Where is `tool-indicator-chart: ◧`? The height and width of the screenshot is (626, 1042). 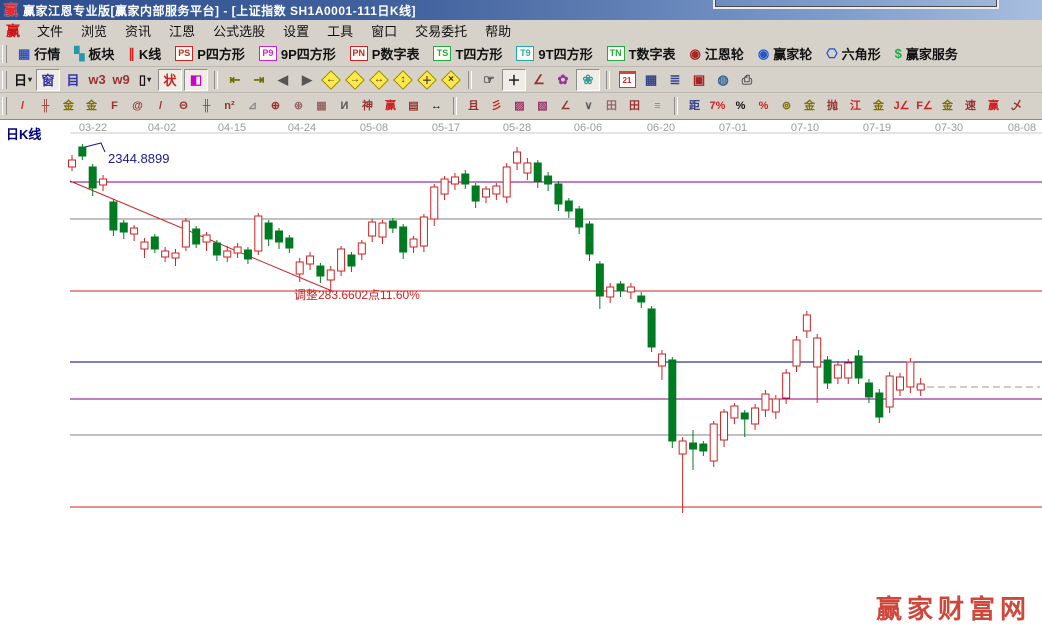
tool-indicator-chart: ◧ is located at coordinates (196, 79).